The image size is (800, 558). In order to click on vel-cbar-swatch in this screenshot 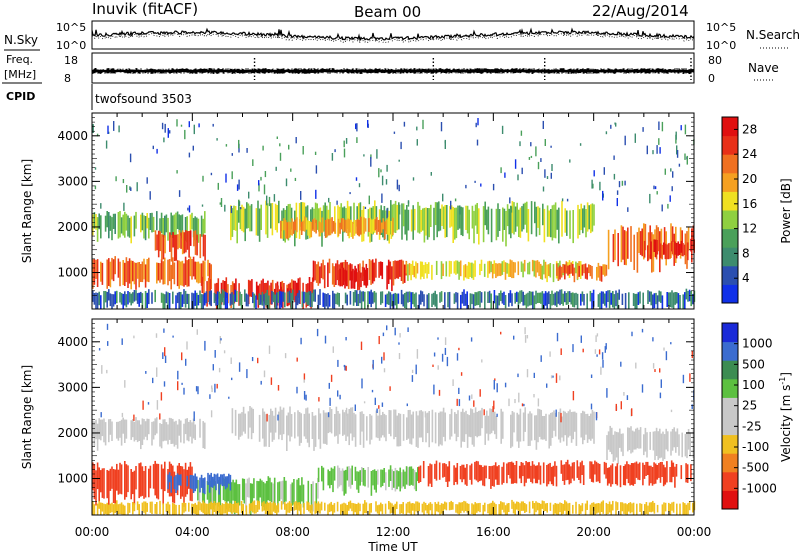, I will do `click(730, 407)`.